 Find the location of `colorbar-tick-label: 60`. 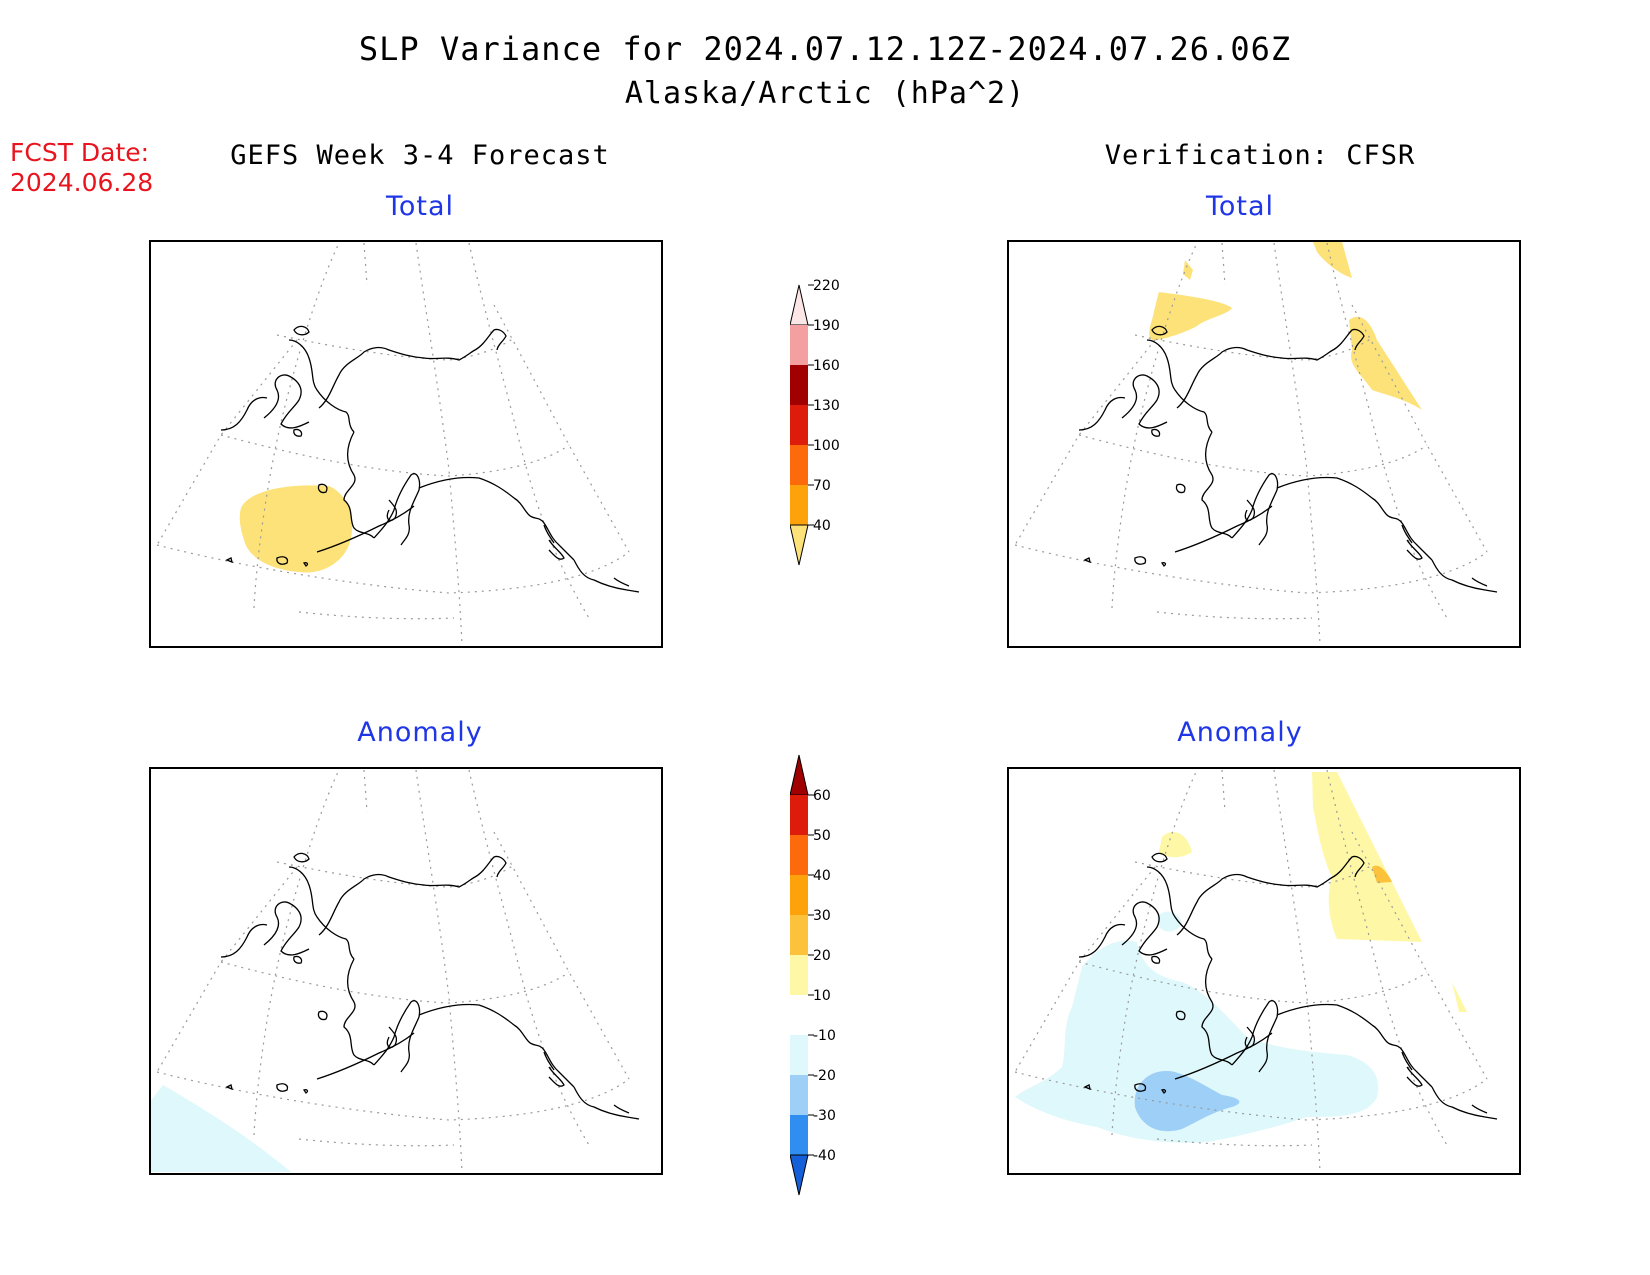

colorbar-tick-label: 60 is located at coordinates (822, 796).